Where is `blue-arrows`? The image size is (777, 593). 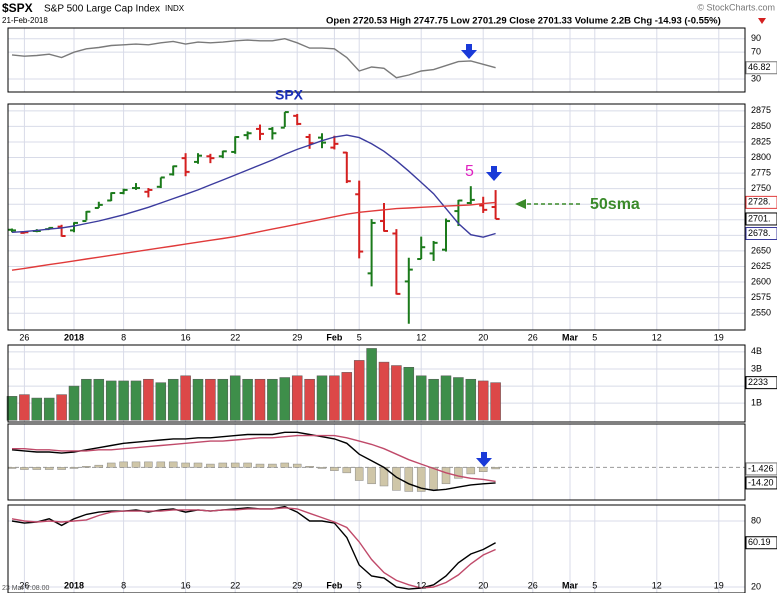
blue-arrows is located at coordinates (481, 255).